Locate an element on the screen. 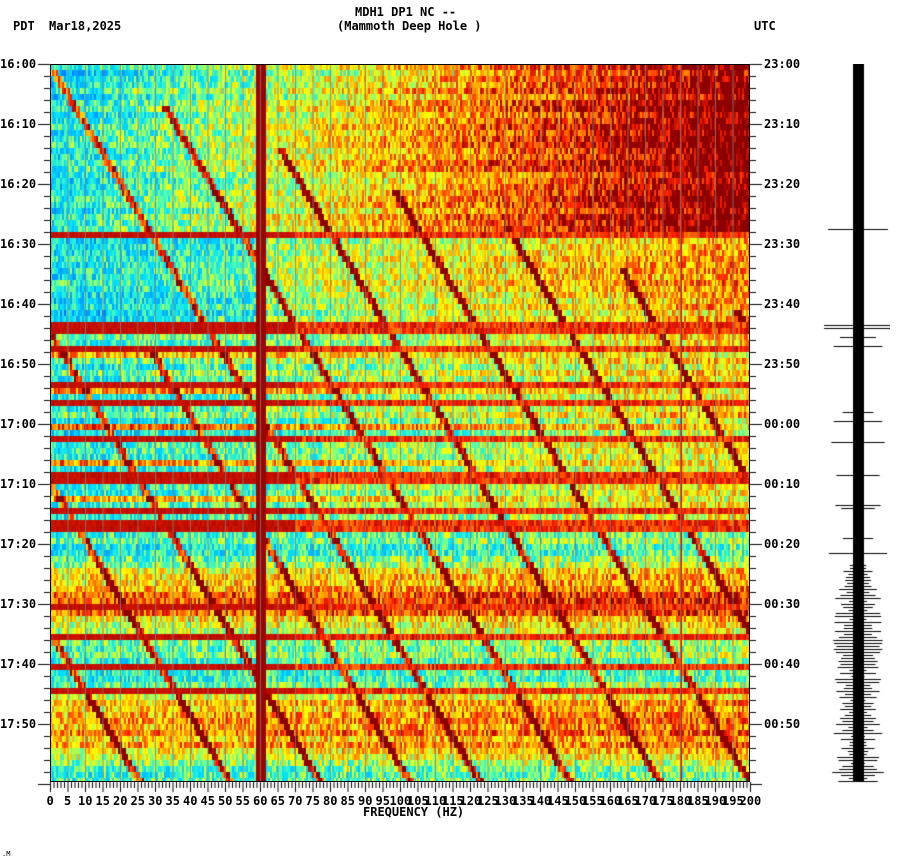 Image resolution: width=902 pixels, height=864 pixels. x-tick-label: 100 is located at coordinates (400, 801).